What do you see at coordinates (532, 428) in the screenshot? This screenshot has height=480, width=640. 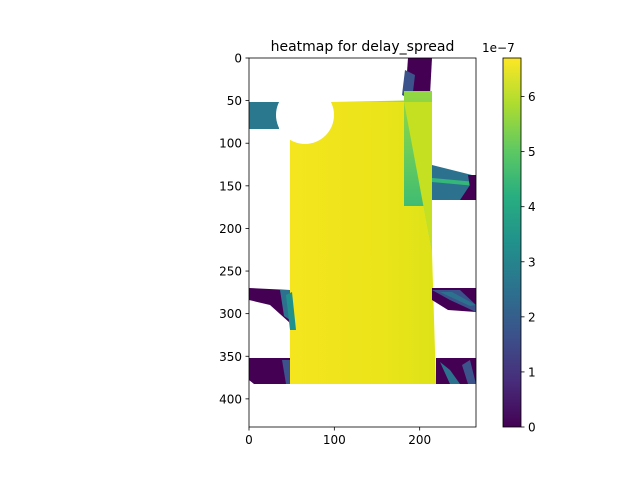 I see `colorbar-tick-label: 0` at bounding box center [532, 428].